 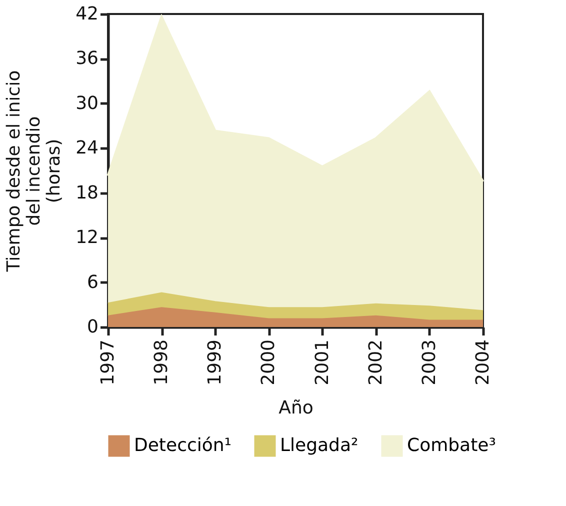 I want to click on x-axis-title: Año, so click(x=296, y=407).